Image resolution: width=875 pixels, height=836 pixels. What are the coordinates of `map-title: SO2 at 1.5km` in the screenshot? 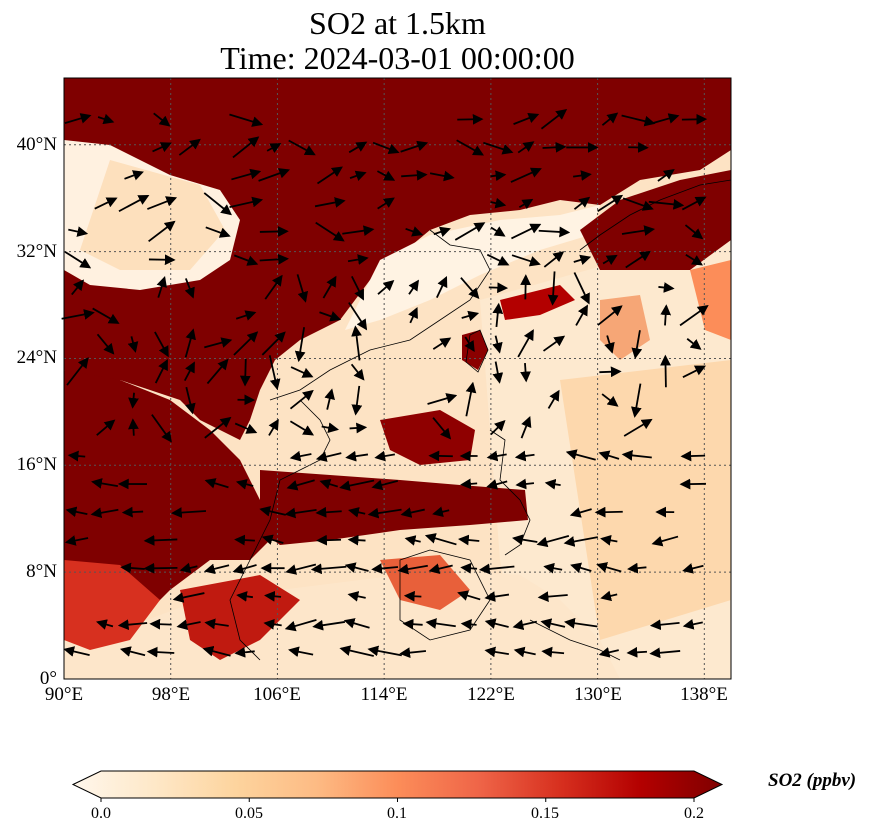 It's located at (397, 23).